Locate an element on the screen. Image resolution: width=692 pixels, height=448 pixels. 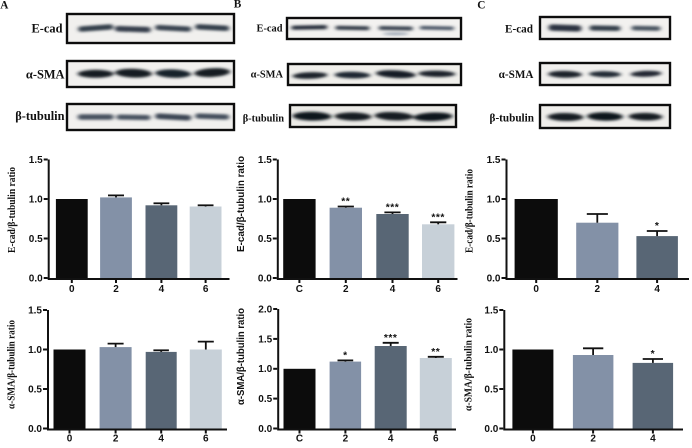
svg-text: A is located at coordinates (4, 5).